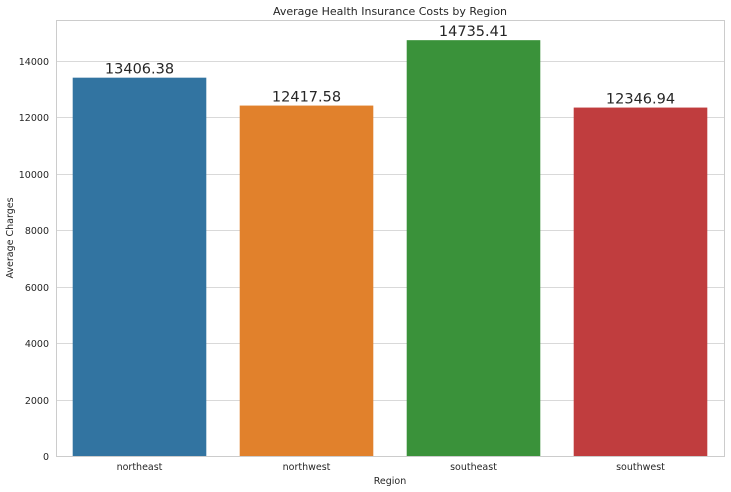  What do you see at coordinates (390, 65) in the screenshot?
I see `data-labels: 13406.38 12417.58 14735.41 12346.94` at bounding box center [390, 65].